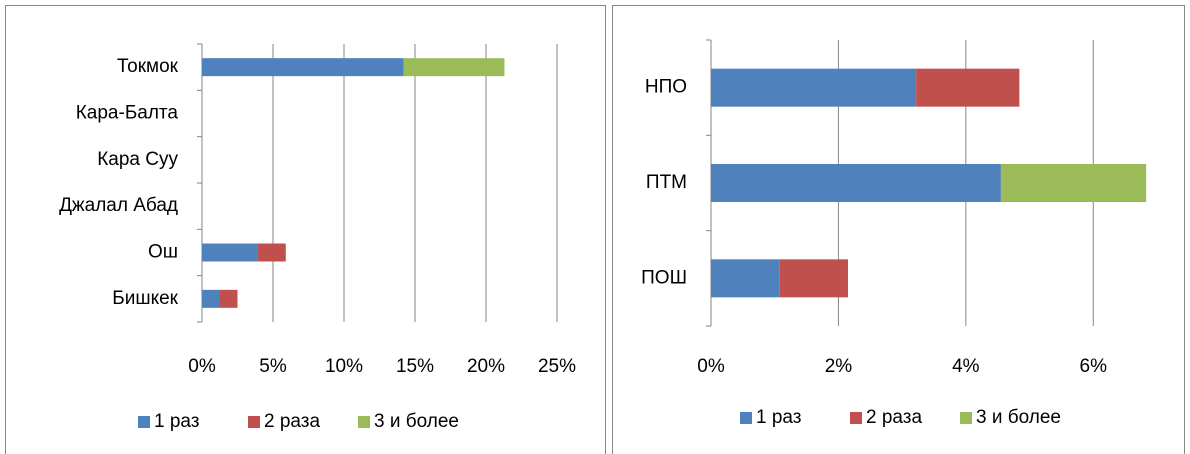  What do you see at coordinates (666, 87) in the screenshot?
I see `y-tick-label: НПО` at bounding box center [666, 87].